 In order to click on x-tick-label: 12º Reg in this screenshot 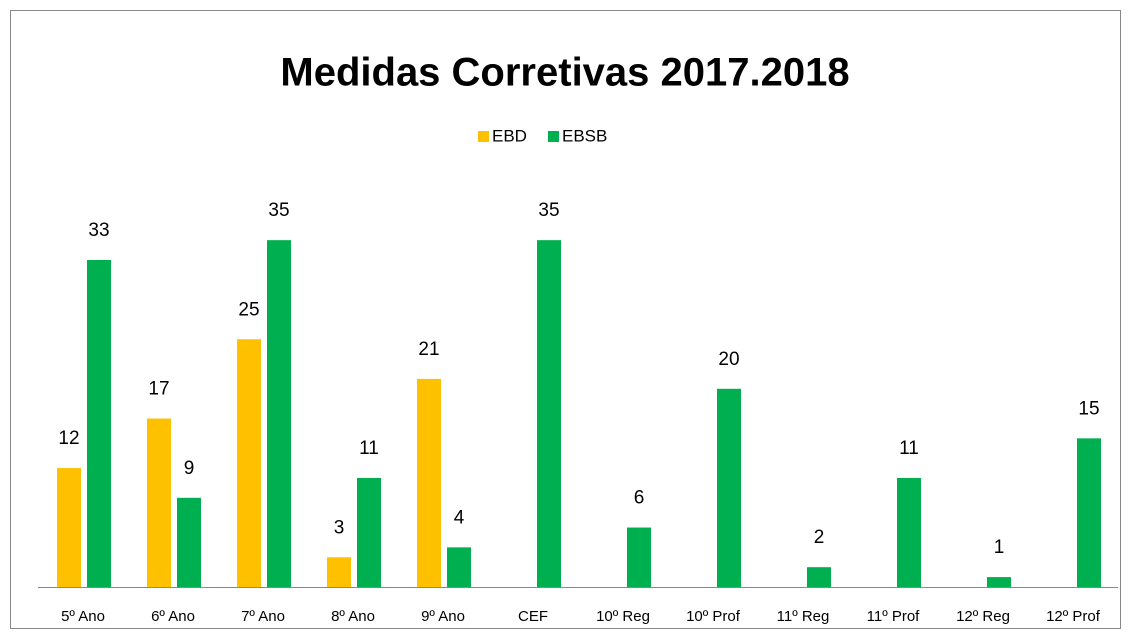, I will do `click(983, 616)`.